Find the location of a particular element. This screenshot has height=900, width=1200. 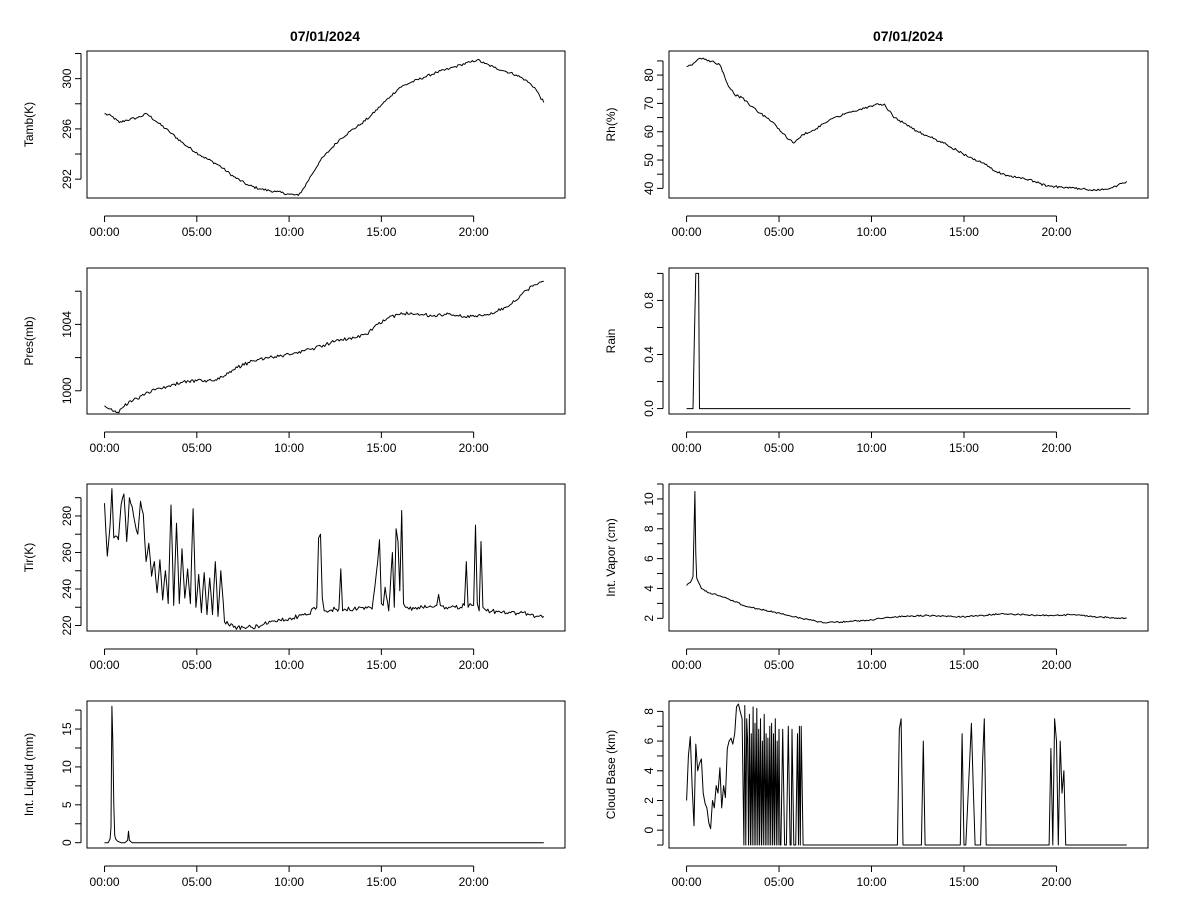

y-tick-label: 1004 is located at coordinates (67, 324).